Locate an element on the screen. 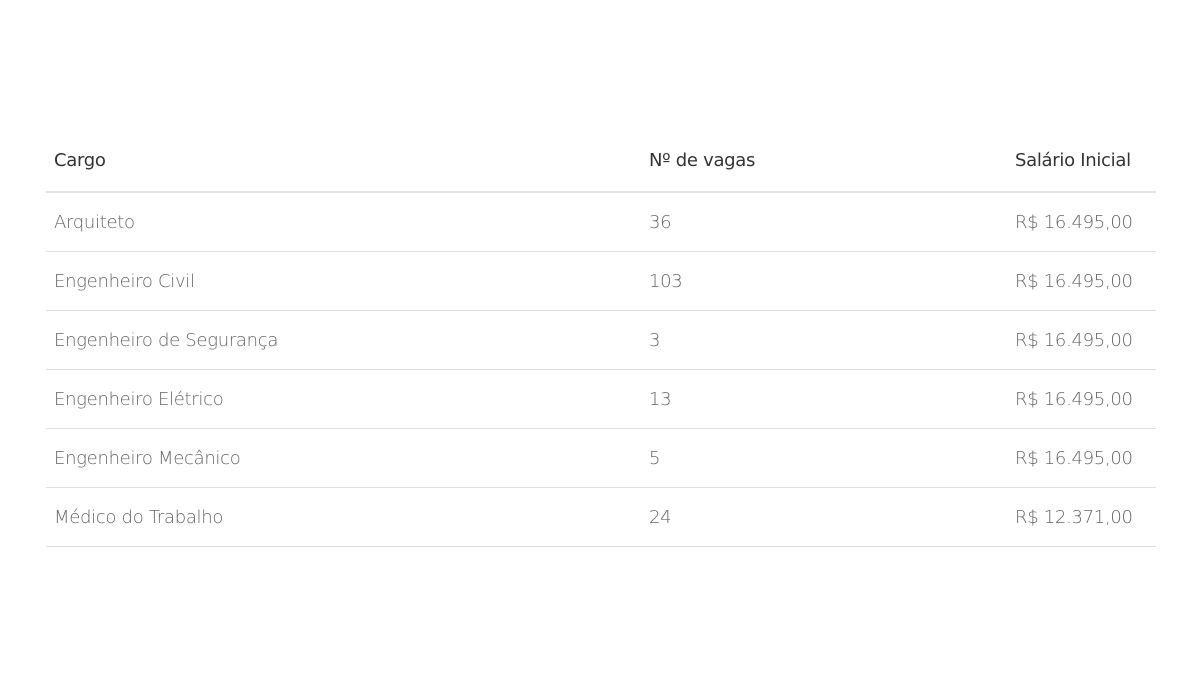 The height and width of the screenshot is (700, 1200). table-row: Engenheiro Mecânico 5 R$ 16.495,00 is located at coordinates (601, 458).